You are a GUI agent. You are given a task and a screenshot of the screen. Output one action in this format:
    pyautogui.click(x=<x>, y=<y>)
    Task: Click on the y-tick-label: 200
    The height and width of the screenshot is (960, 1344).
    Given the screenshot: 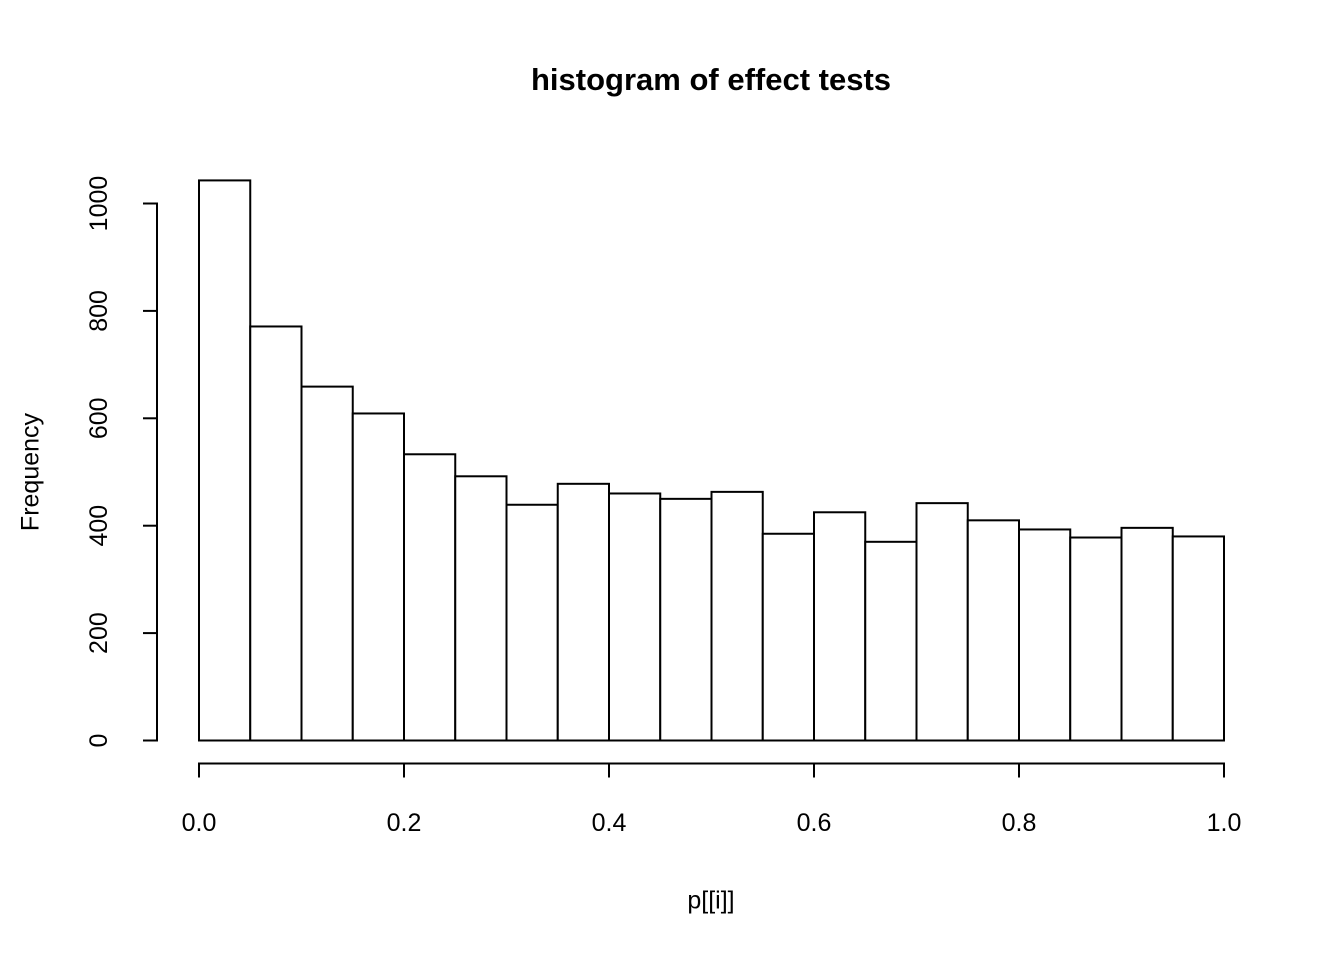 What is the action you would take?
    pyautogui.click(x=99, y=633)
    